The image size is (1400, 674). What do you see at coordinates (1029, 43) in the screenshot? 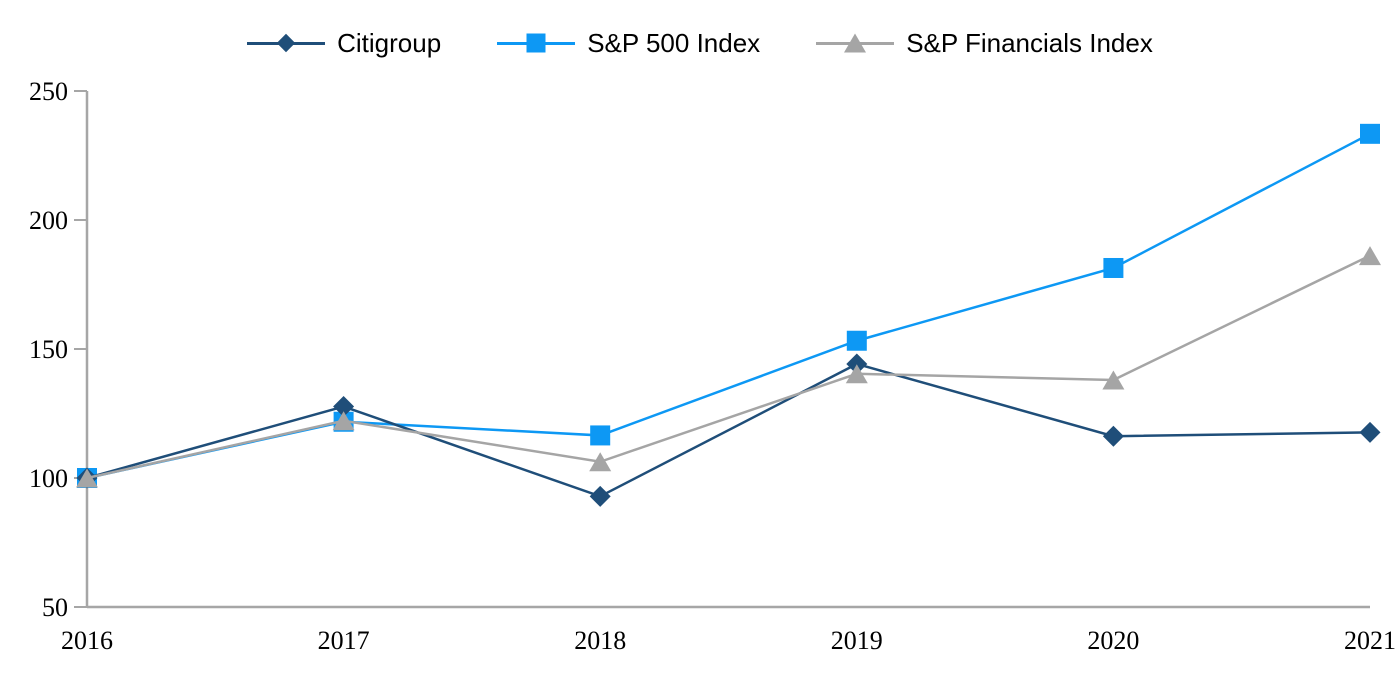
I see `legend-label-sp-financials: S&P Financials Index` at bounding box center [1029, 43].